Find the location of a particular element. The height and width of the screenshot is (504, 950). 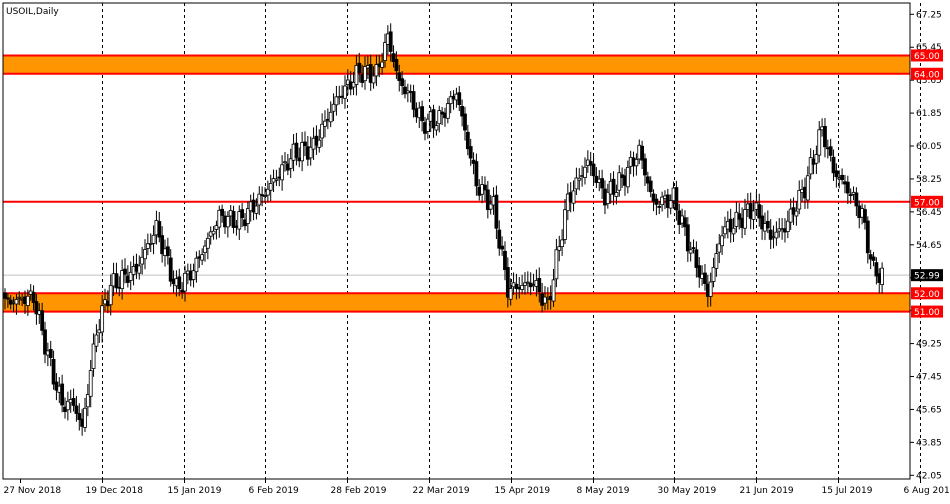

y-tick-label: 67.25 is located at coordinates (929, 15).